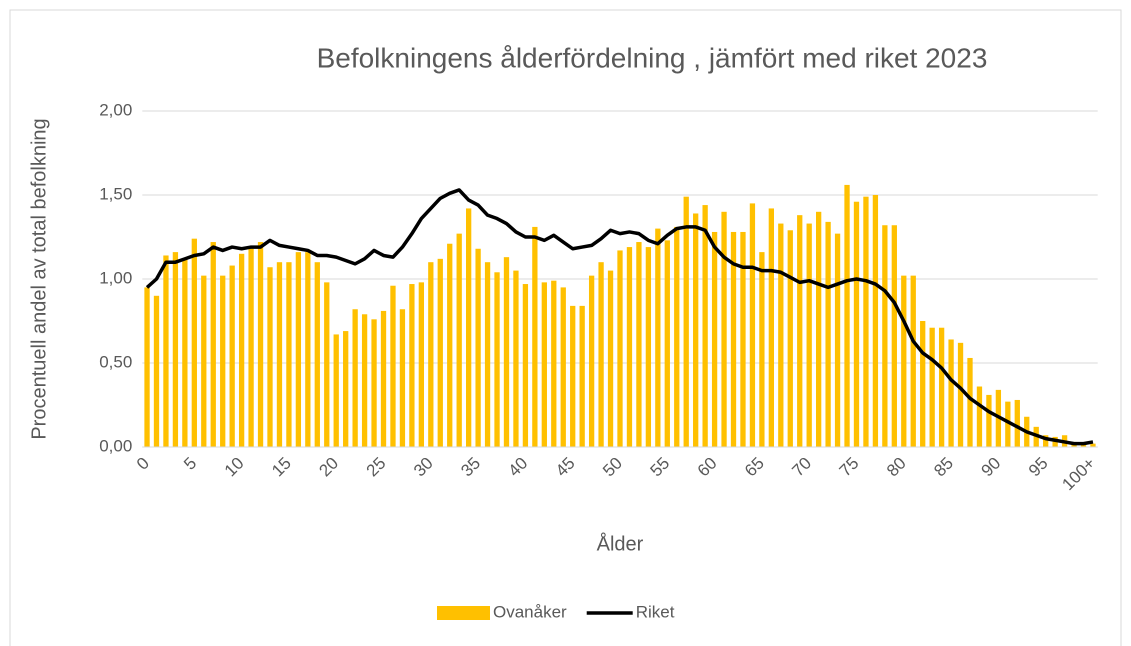  Describe the element at coordinates (518, 467) in the screenshot. I see `x-tick-label: 40` at that location.